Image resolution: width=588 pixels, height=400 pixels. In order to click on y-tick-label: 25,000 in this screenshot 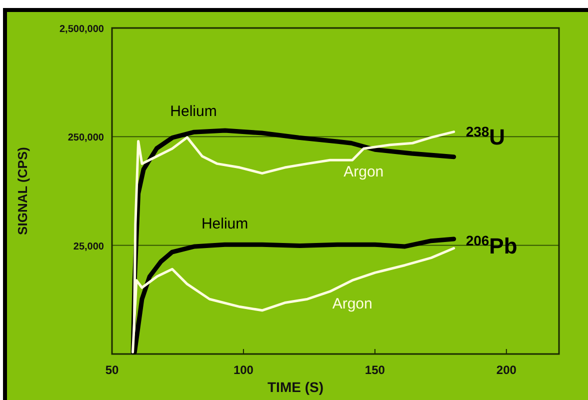, I will do `click(88, 246)`.